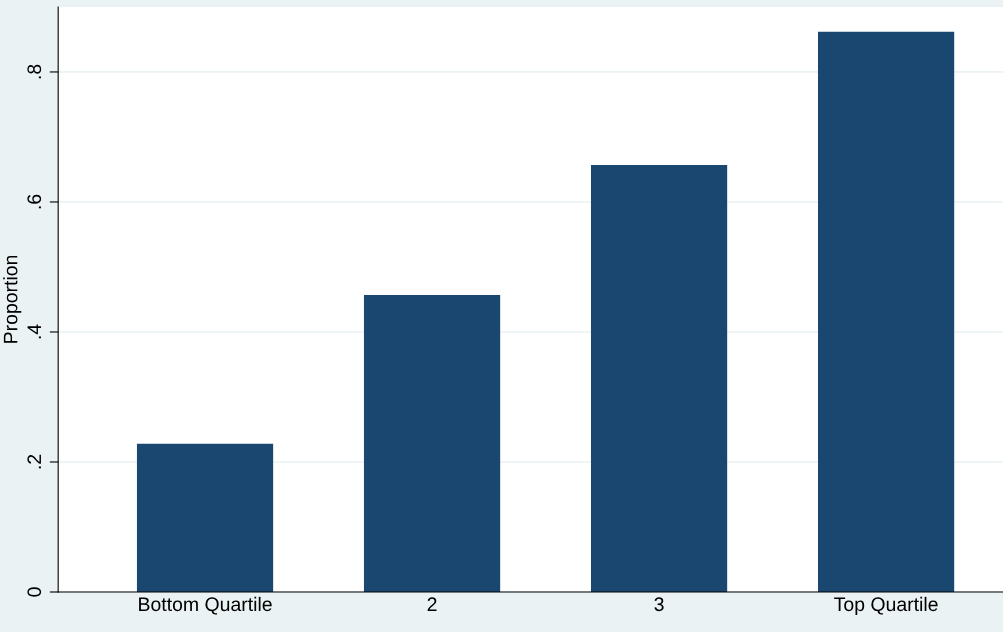 This screenshot has width=1003, height=632. I want to click on x-tick-label: Top Quartile, so click(886, 605).